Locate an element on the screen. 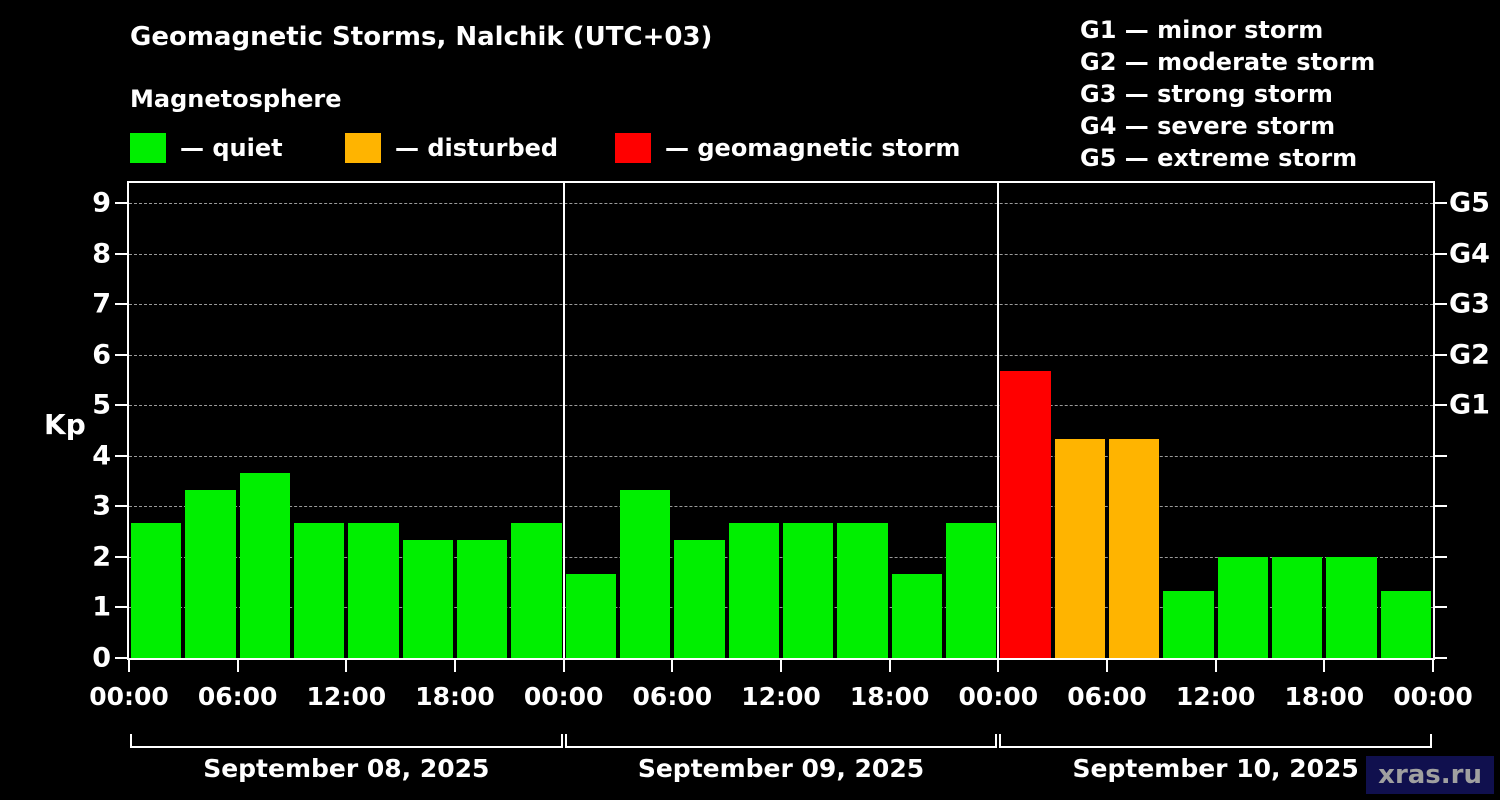 Image resolution: width=1500 pixels, height=800 pixels. legend-item-disturbed: — disturbed is located at coordinates (451, 148).